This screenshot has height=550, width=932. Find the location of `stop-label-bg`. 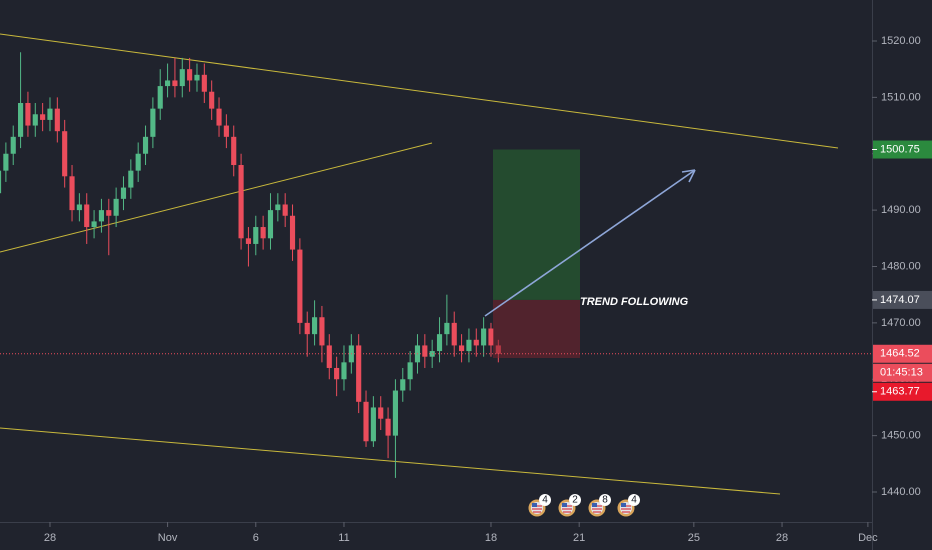

stop-label-bg is located at coordinates (902, 391).